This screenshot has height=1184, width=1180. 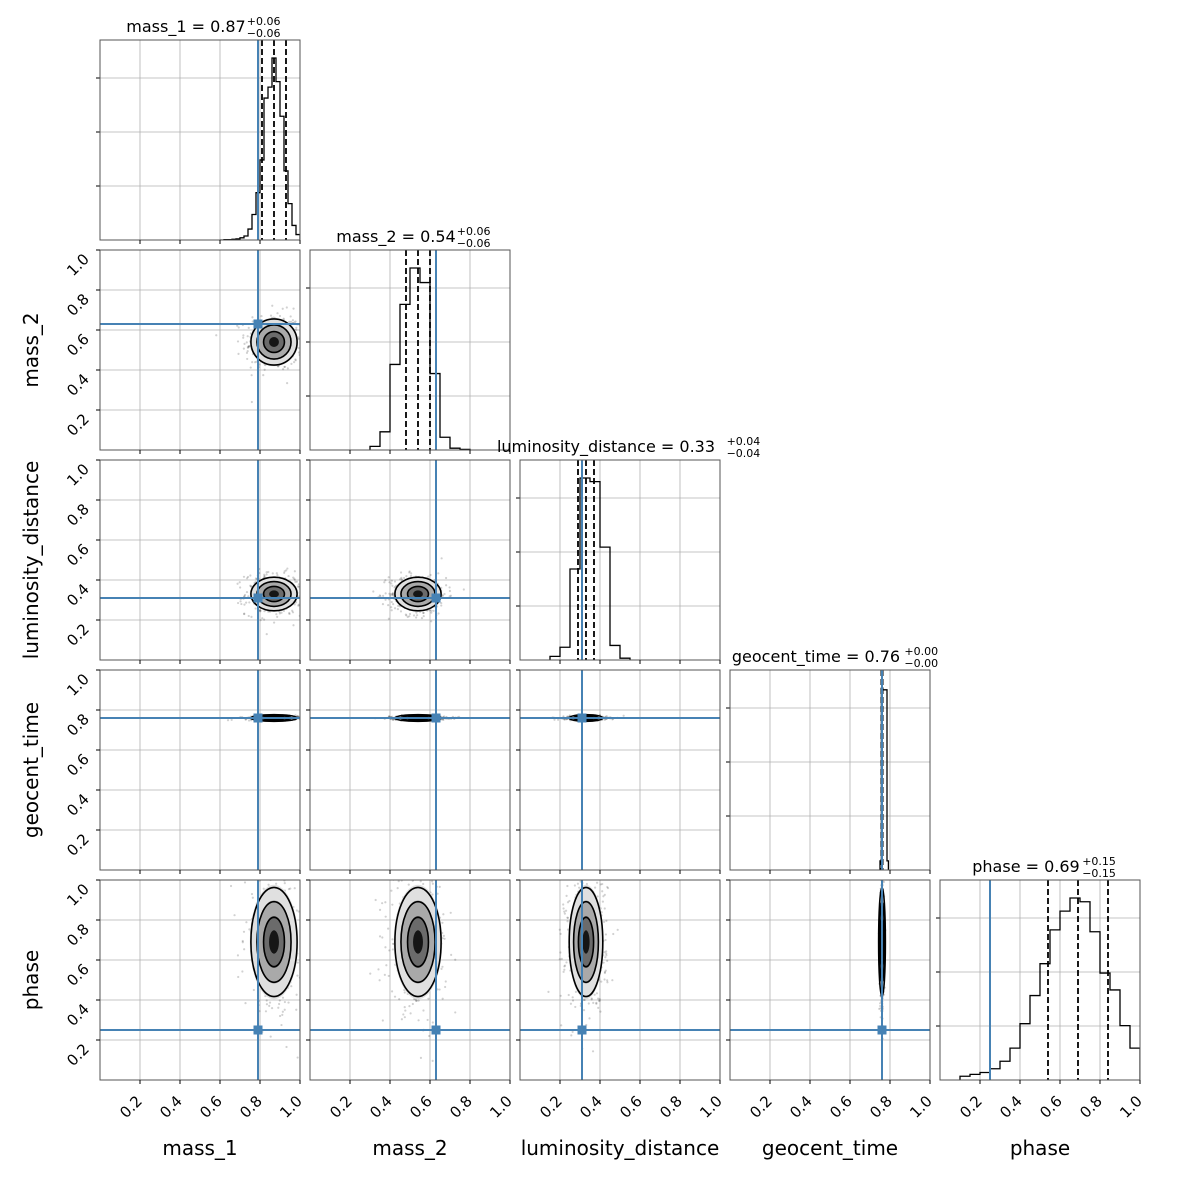 What do you see at coordinates (621, 994) in the screenshot?
I see `joint-panel-luminosity_distance-vs-phase: 0.2 0.4 0.6 0.8 1.0` at bounding box center [621, 994].